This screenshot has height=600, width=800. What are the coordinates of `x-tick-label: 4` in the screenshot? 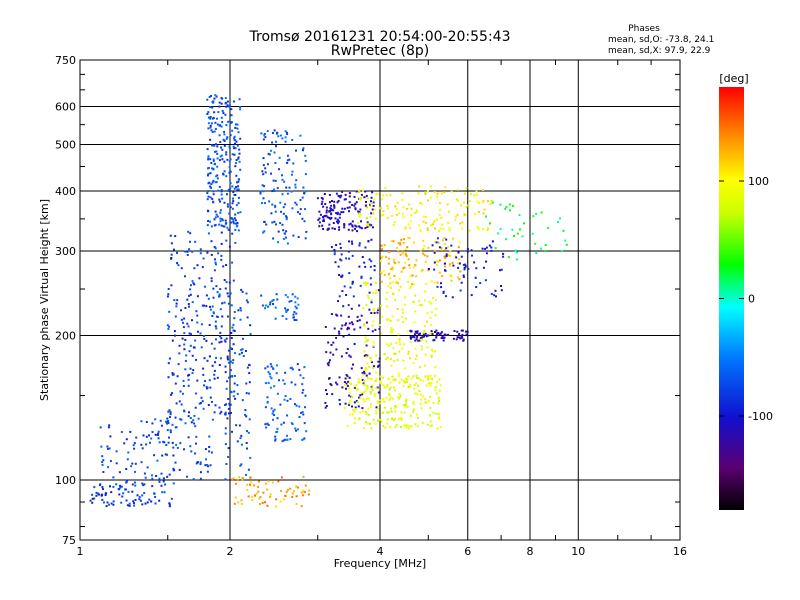 It's located at (380, 551).